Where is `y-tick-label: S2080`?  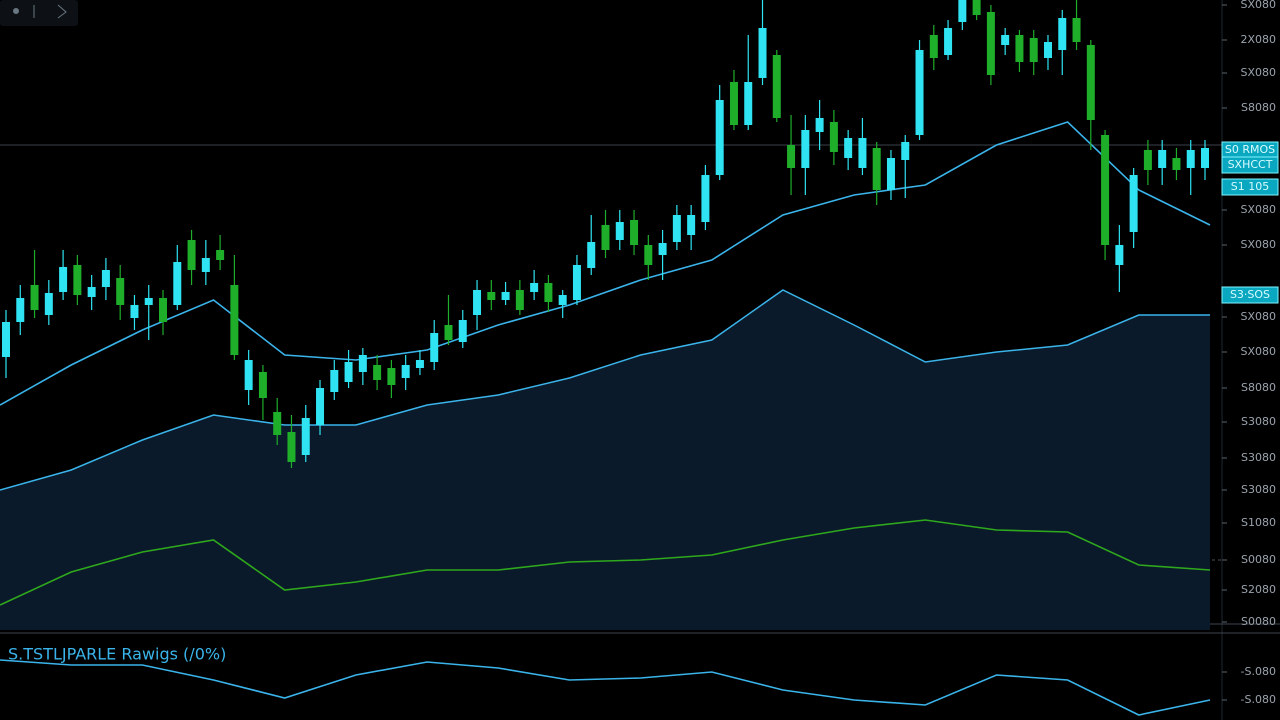 y-tick-label: S2080 is located at coordinates (1258, 589).